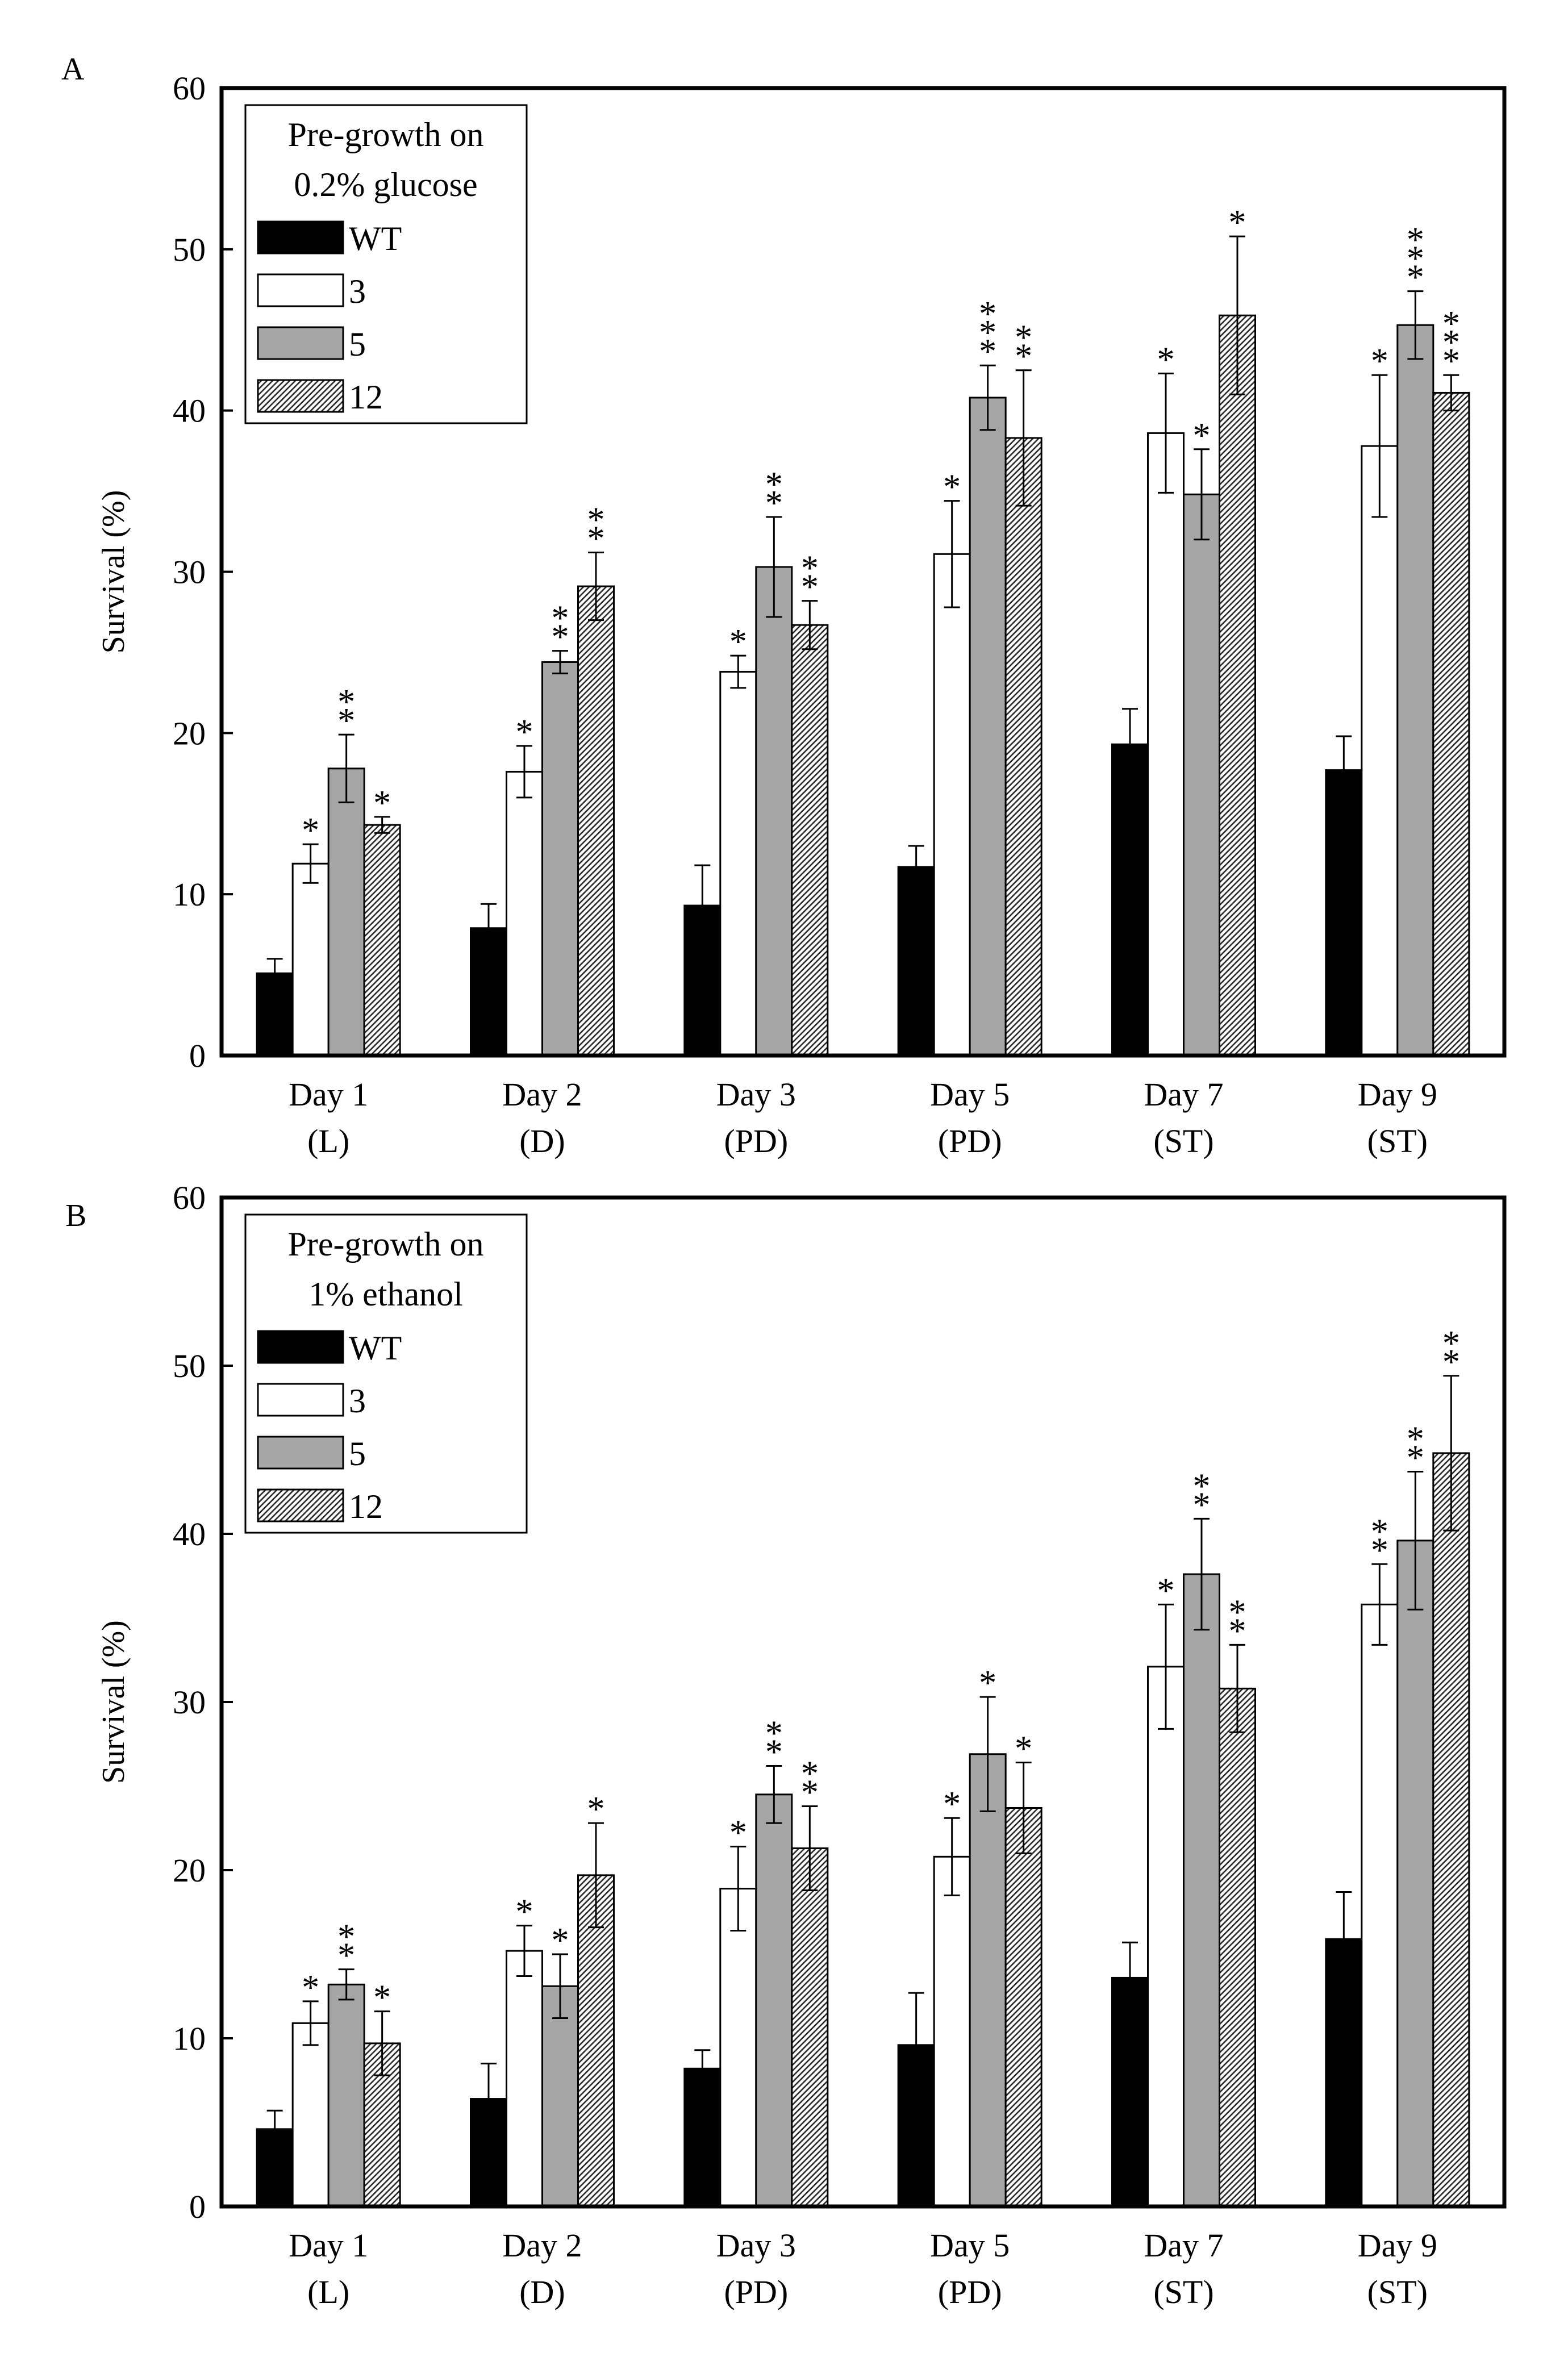 Image resolution: width=1568 pixels, height=2357 pixels. Describe the element at coordinates (756, 2245) in the screenshot. I see `x-category-label: Day 3` at that location.